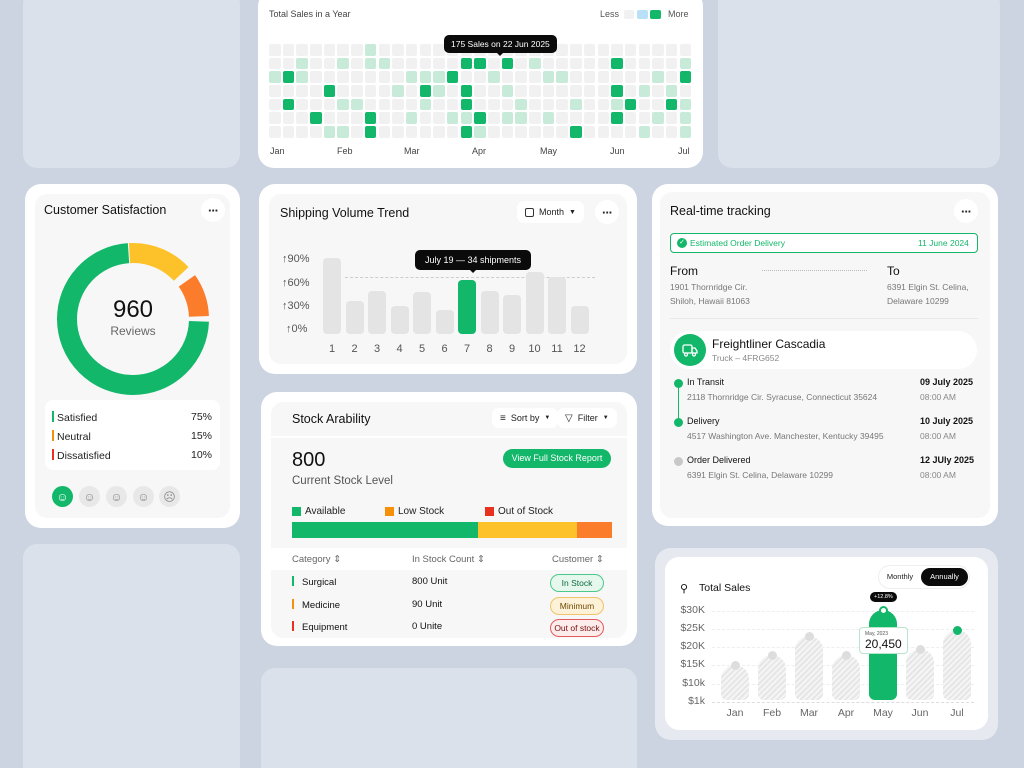 This screenshot has height=768, width=1024. Describe the element at coordinates (944, 577) in the screenshot. I see `toggle-annually: Annually` at that location.